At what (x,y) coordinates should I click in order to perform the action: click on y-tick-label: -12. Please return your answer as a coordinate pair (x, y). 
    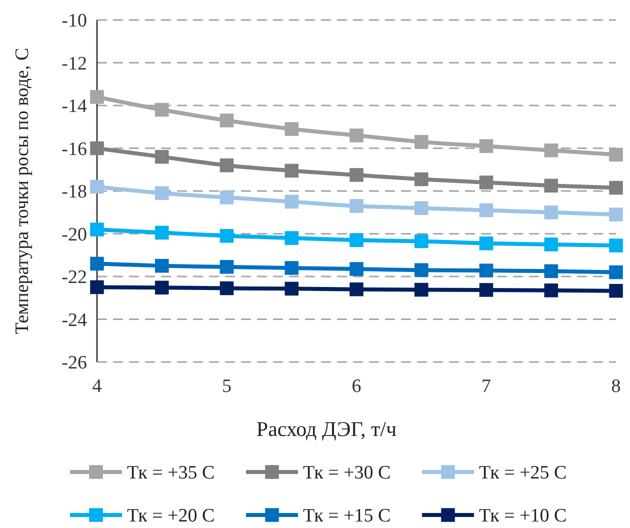
    Looking at the image, I should click on (74, 63).